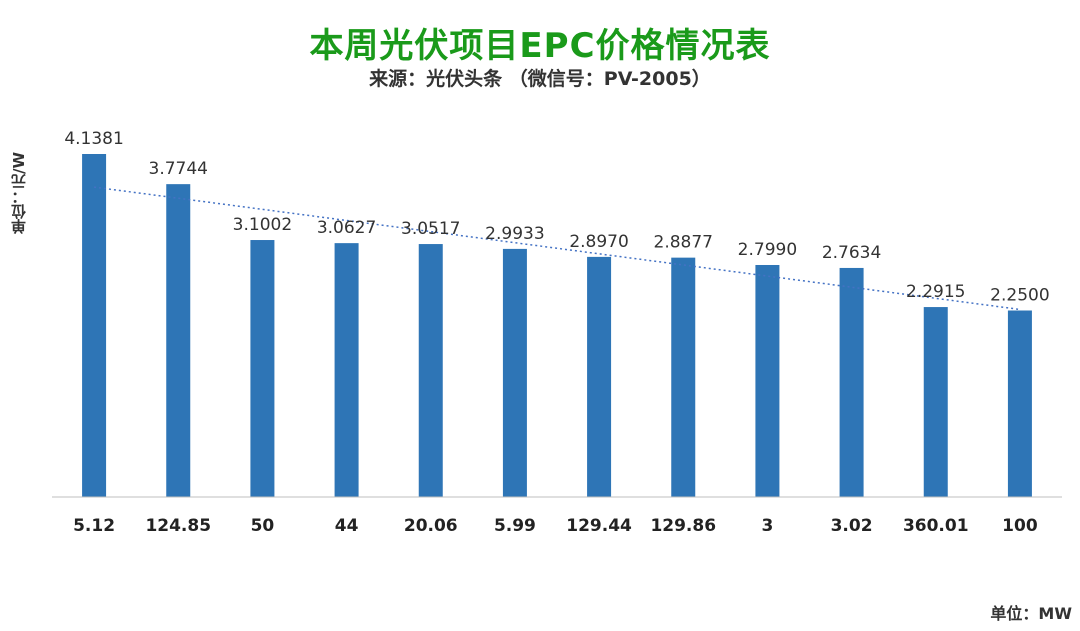  What do you see at coordinates (1031, 613) in the screenshot?
I see `x-axis-unit-label: 单位：MW` at bounding box center [1031, 613].